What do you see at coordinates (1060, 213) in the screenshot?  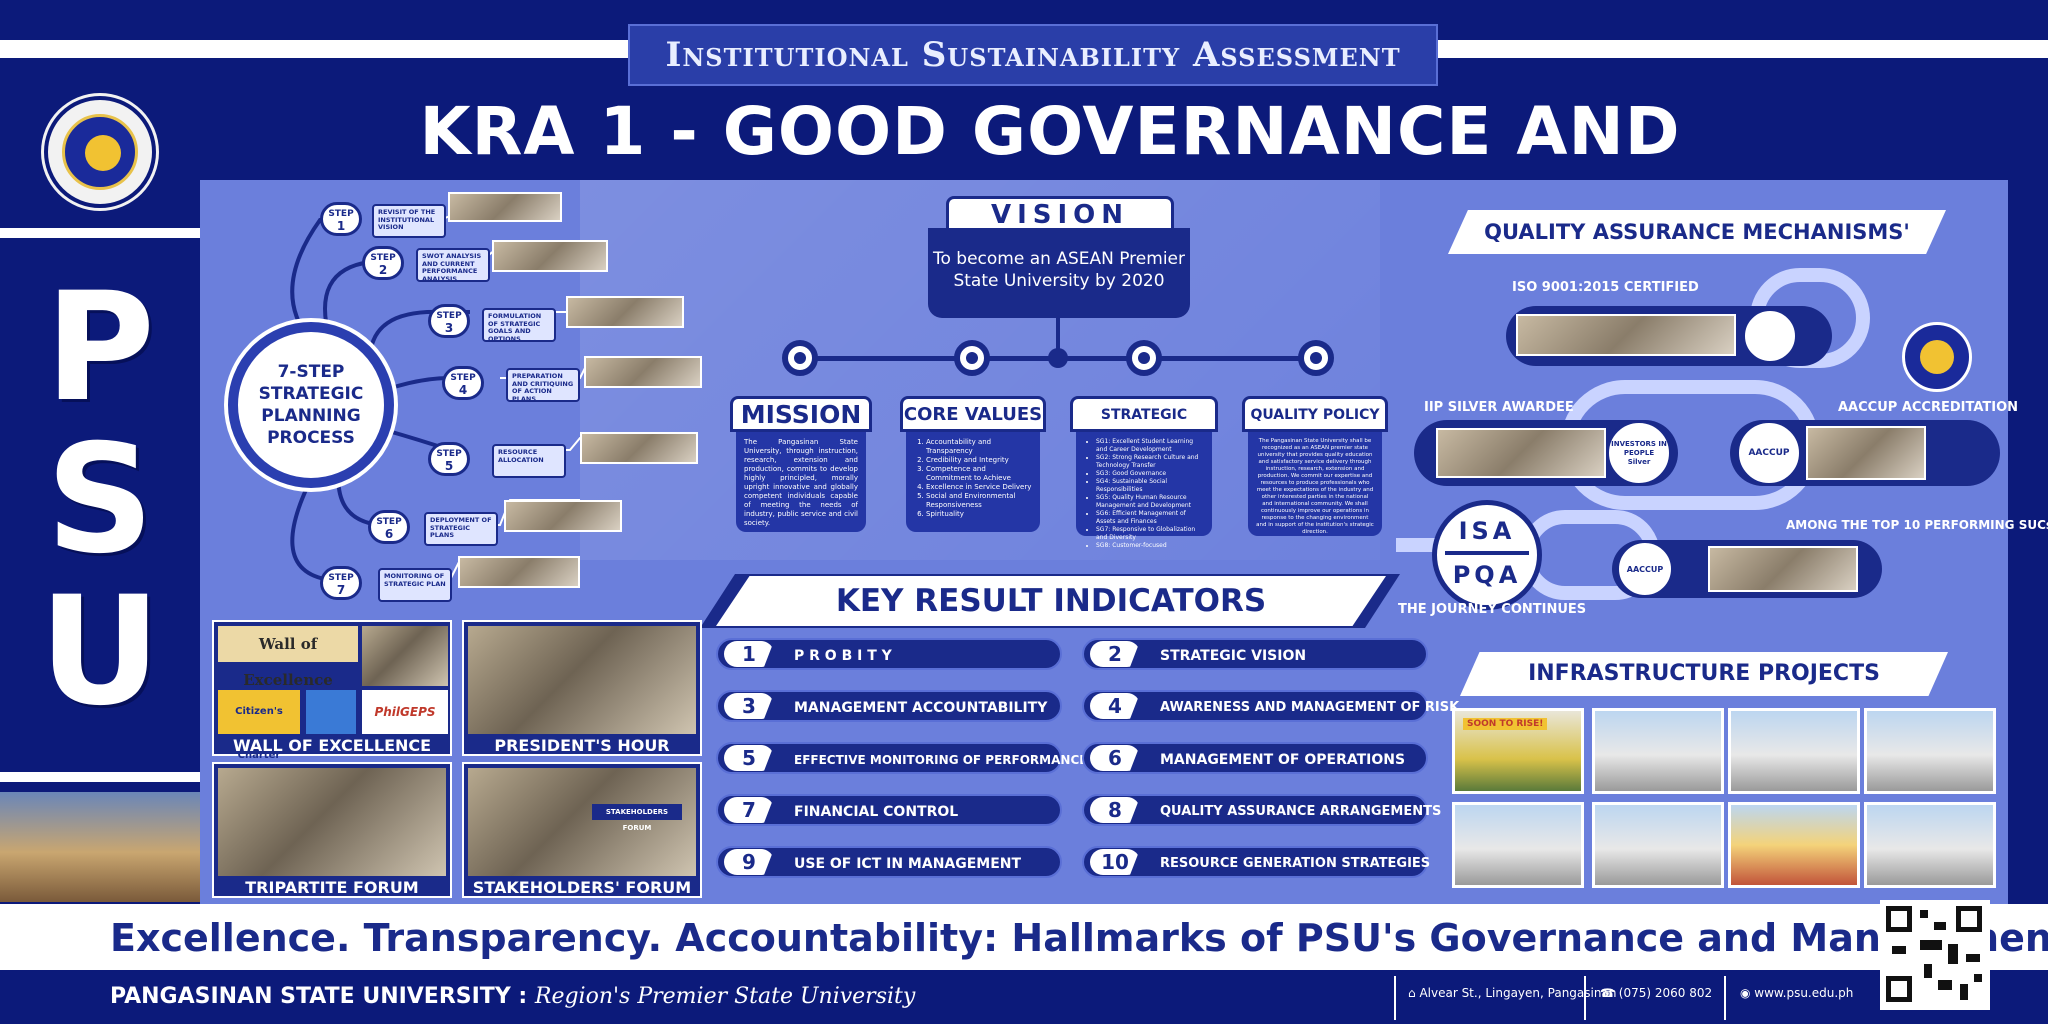 I see `vision-title: VISION` at bounding box center [1060, 213].